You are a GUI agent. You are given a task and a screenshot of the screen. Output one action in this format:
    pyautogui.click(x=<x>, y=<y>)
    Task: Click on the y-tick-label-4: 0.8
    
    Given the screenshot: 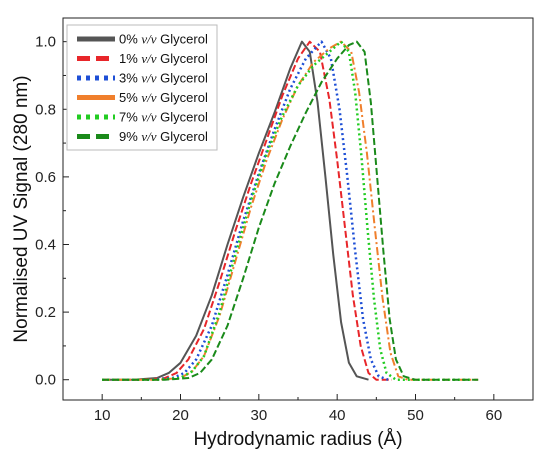 What is the action you would take?
    pyautogui.click(x=45, y=109)
    